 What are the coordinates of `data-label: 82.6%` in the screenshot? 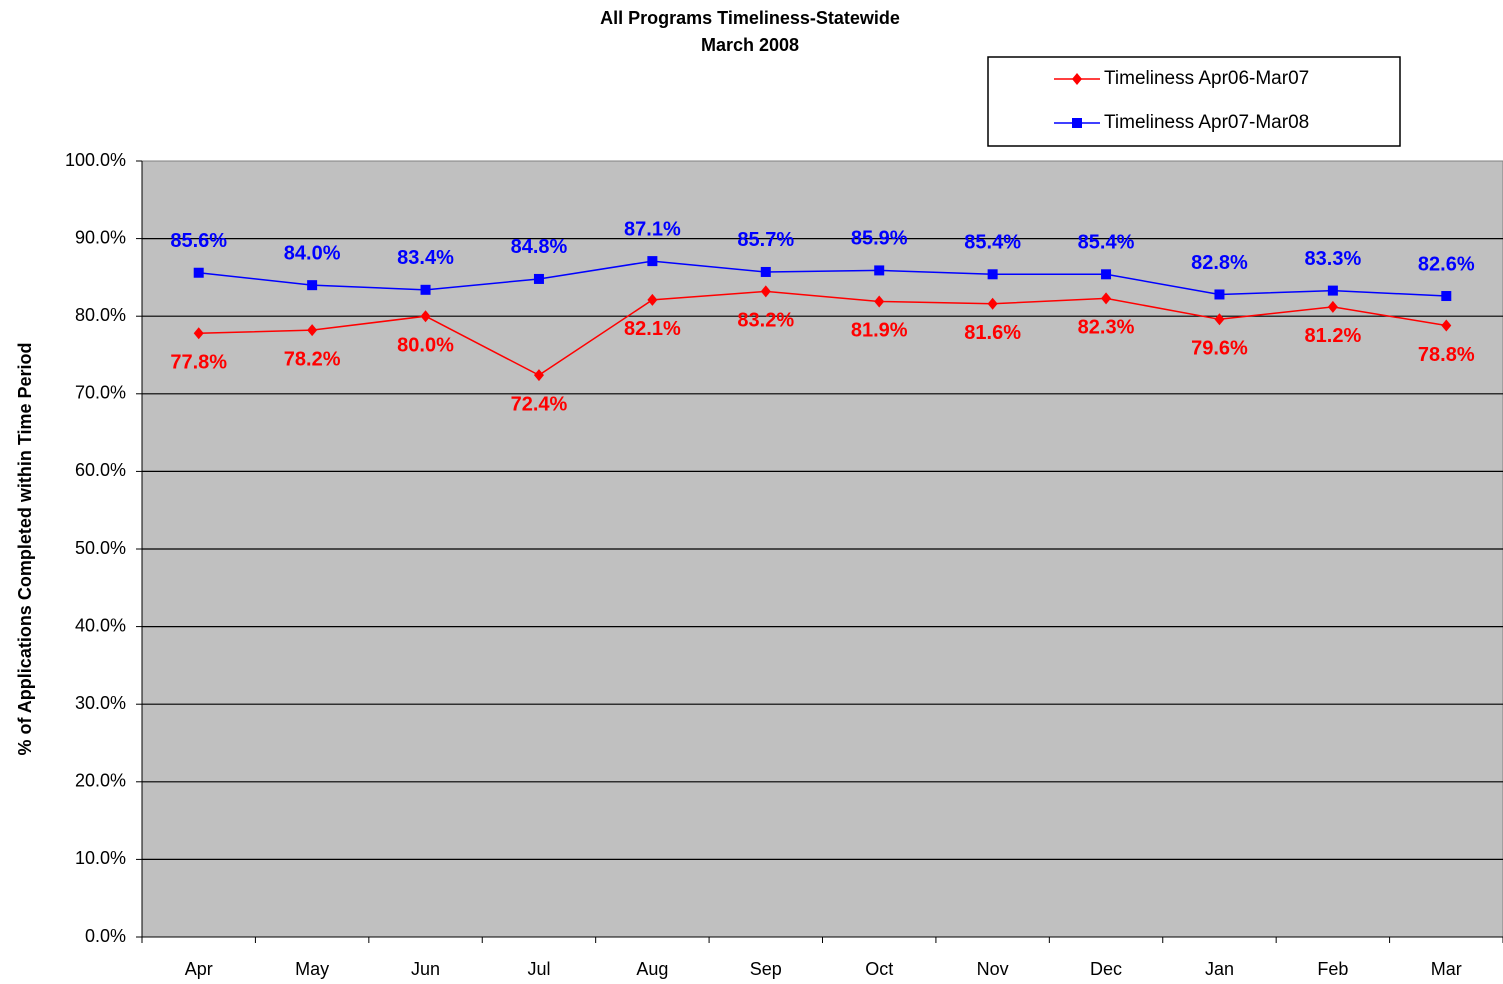 It's located at (1446, 264).